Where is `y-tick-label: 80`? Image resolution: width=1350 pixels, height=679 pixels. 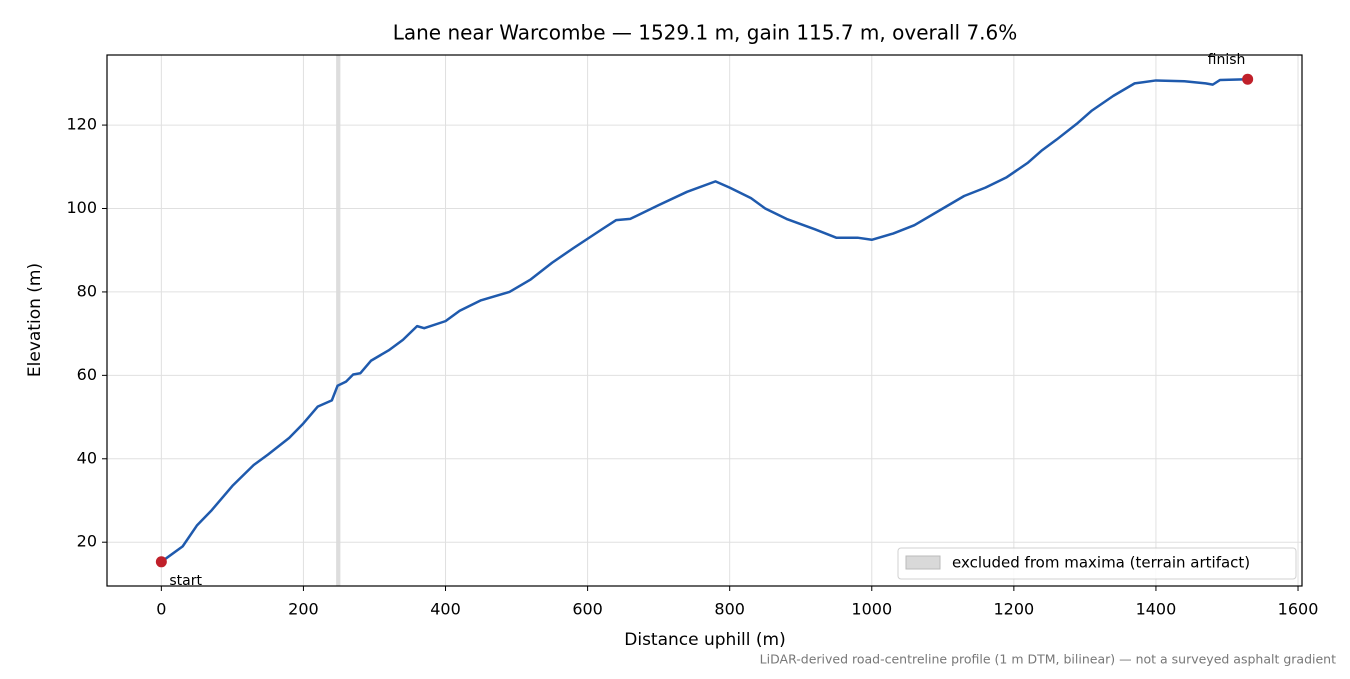
y-tick-label: 80 is located at coordinates (87, 290).